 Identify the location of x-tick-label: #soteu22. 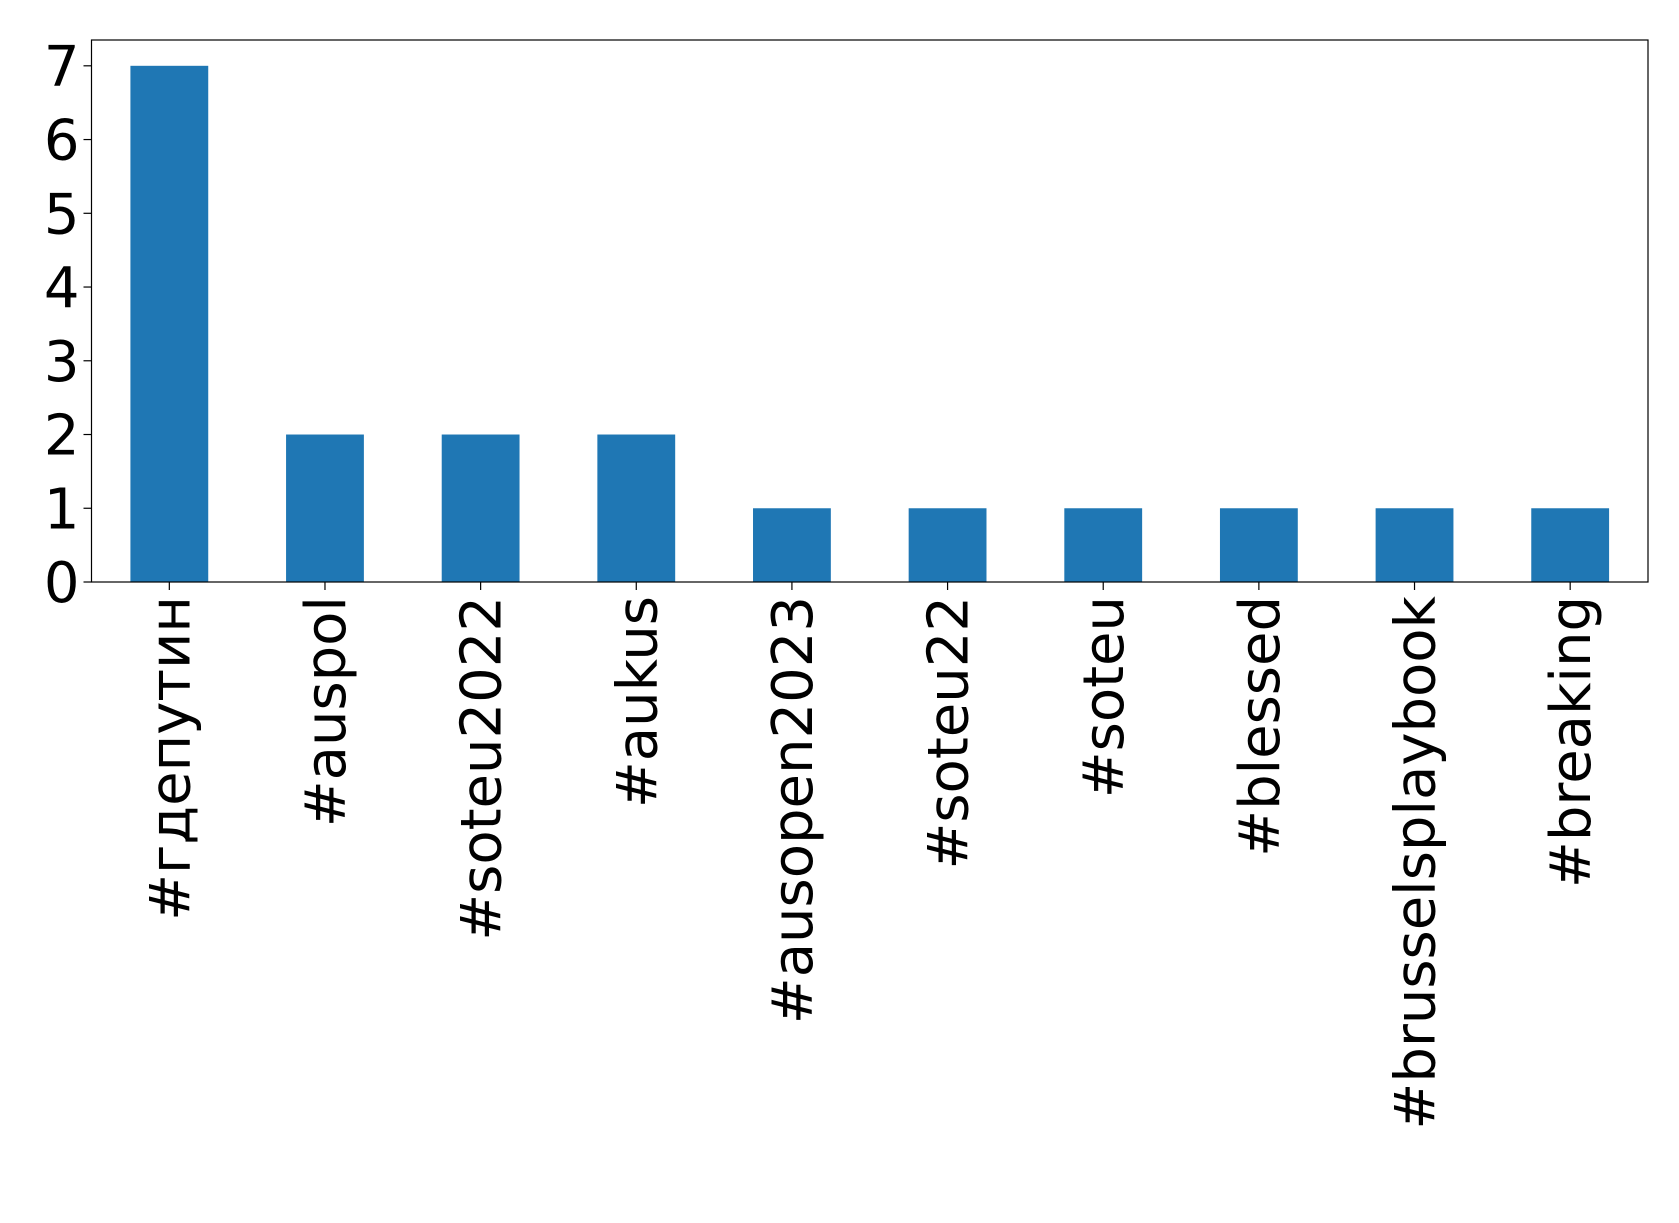
(949, 733).